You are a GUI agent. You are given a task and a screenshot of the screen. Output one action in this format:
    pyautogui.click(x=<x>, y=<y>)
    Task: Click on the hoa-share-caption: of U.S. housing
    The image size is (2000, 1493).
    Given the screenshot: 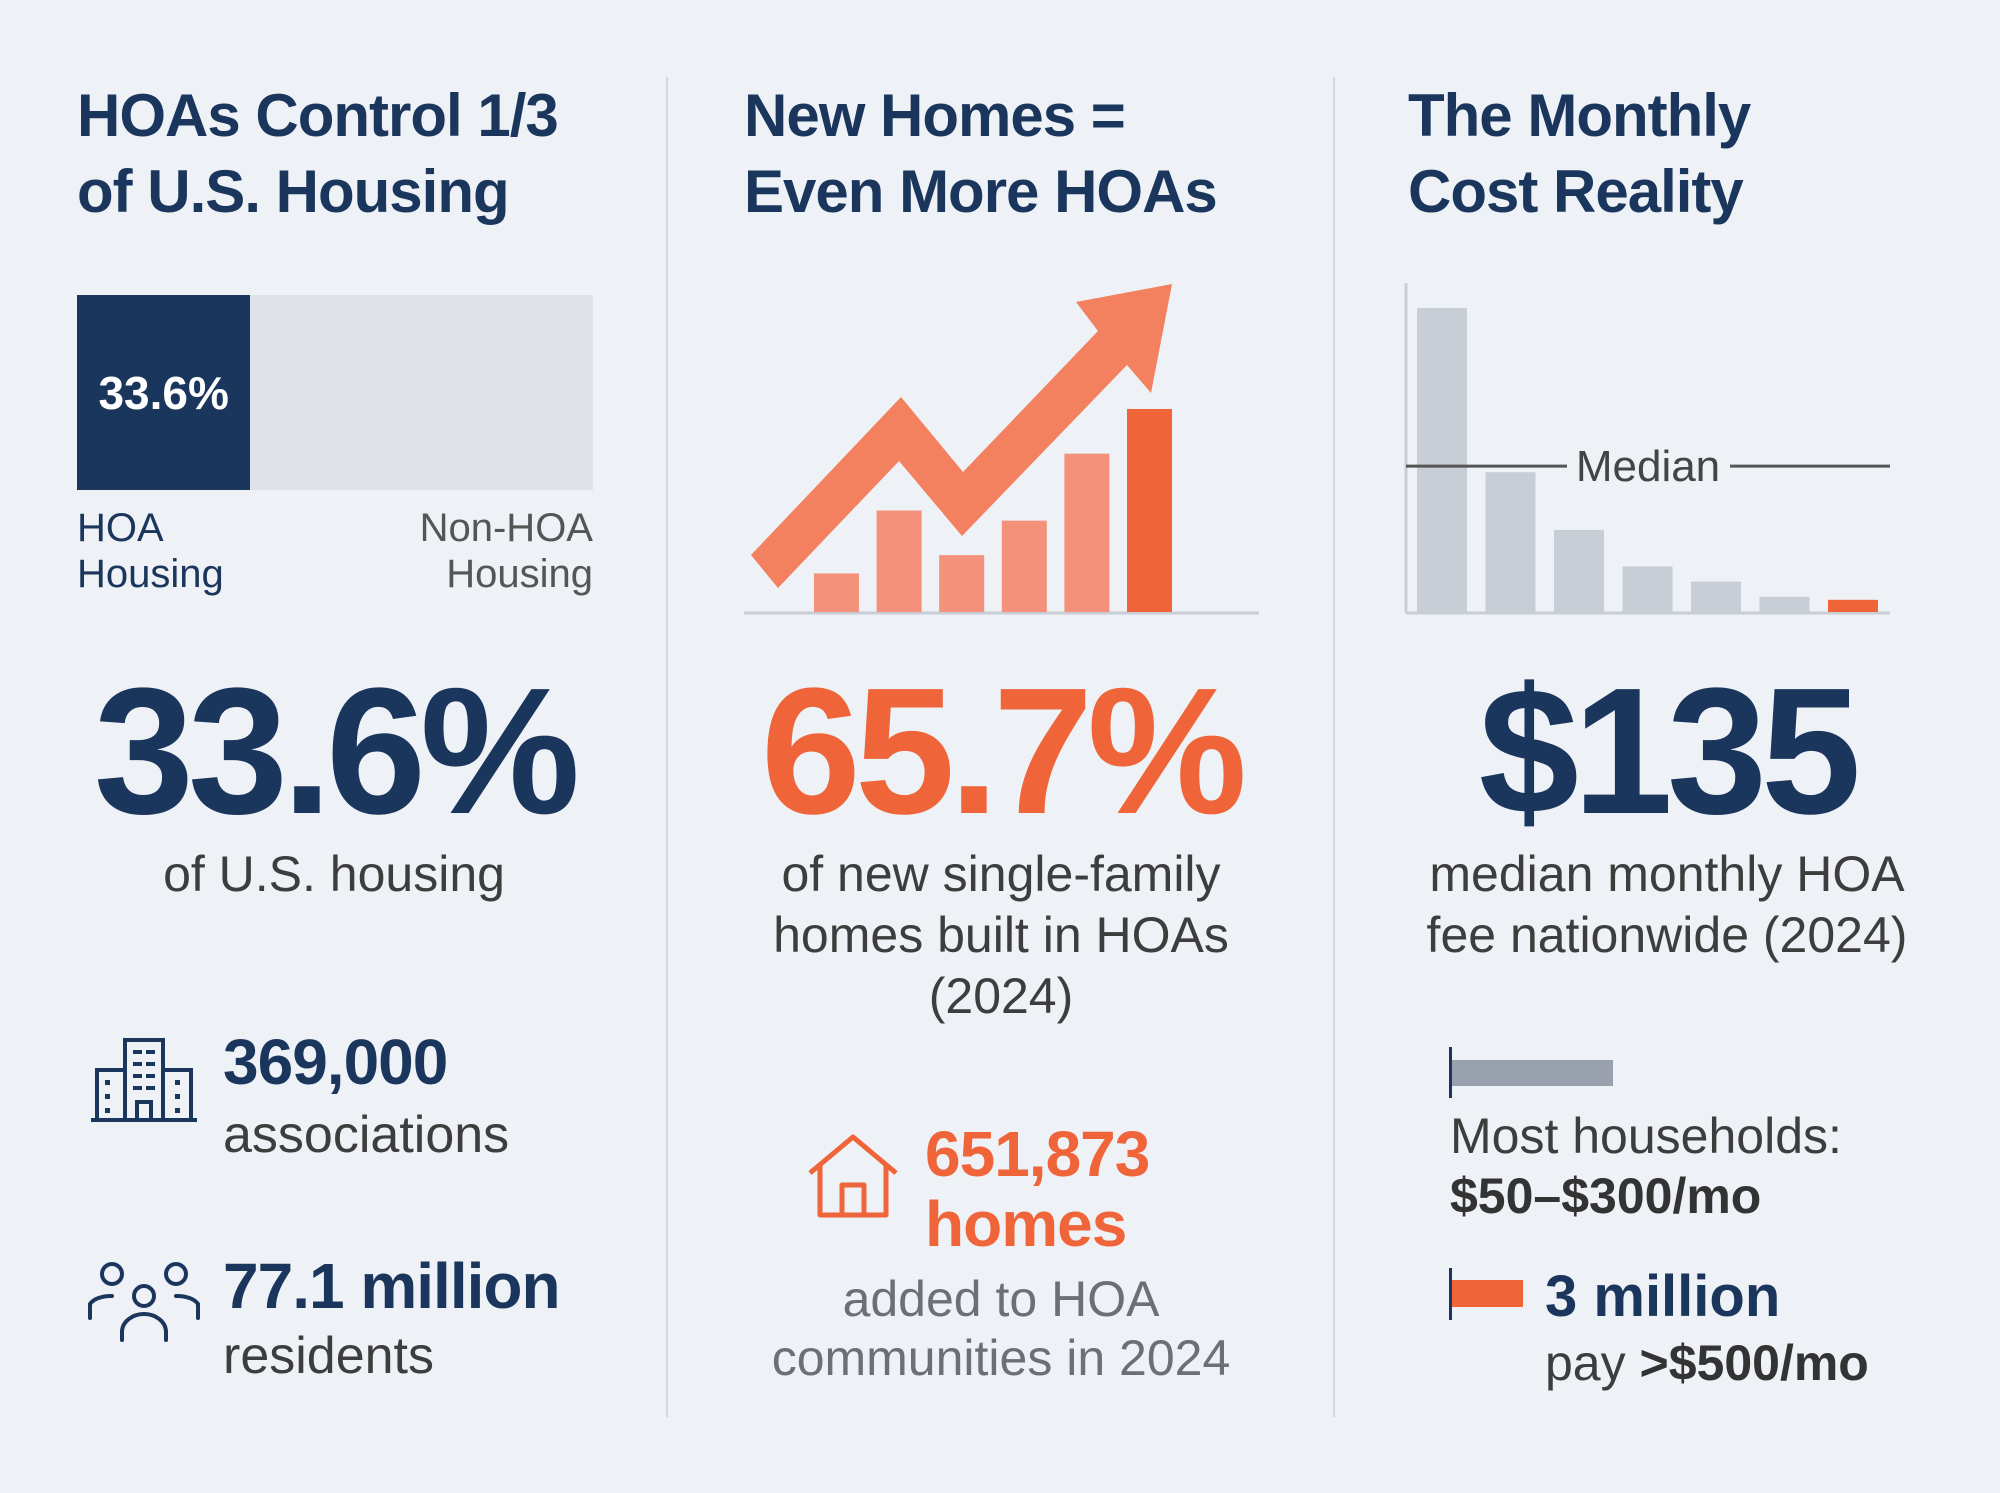 What is the action you would take?
    pyautogui.click(x=334, y=874)
    